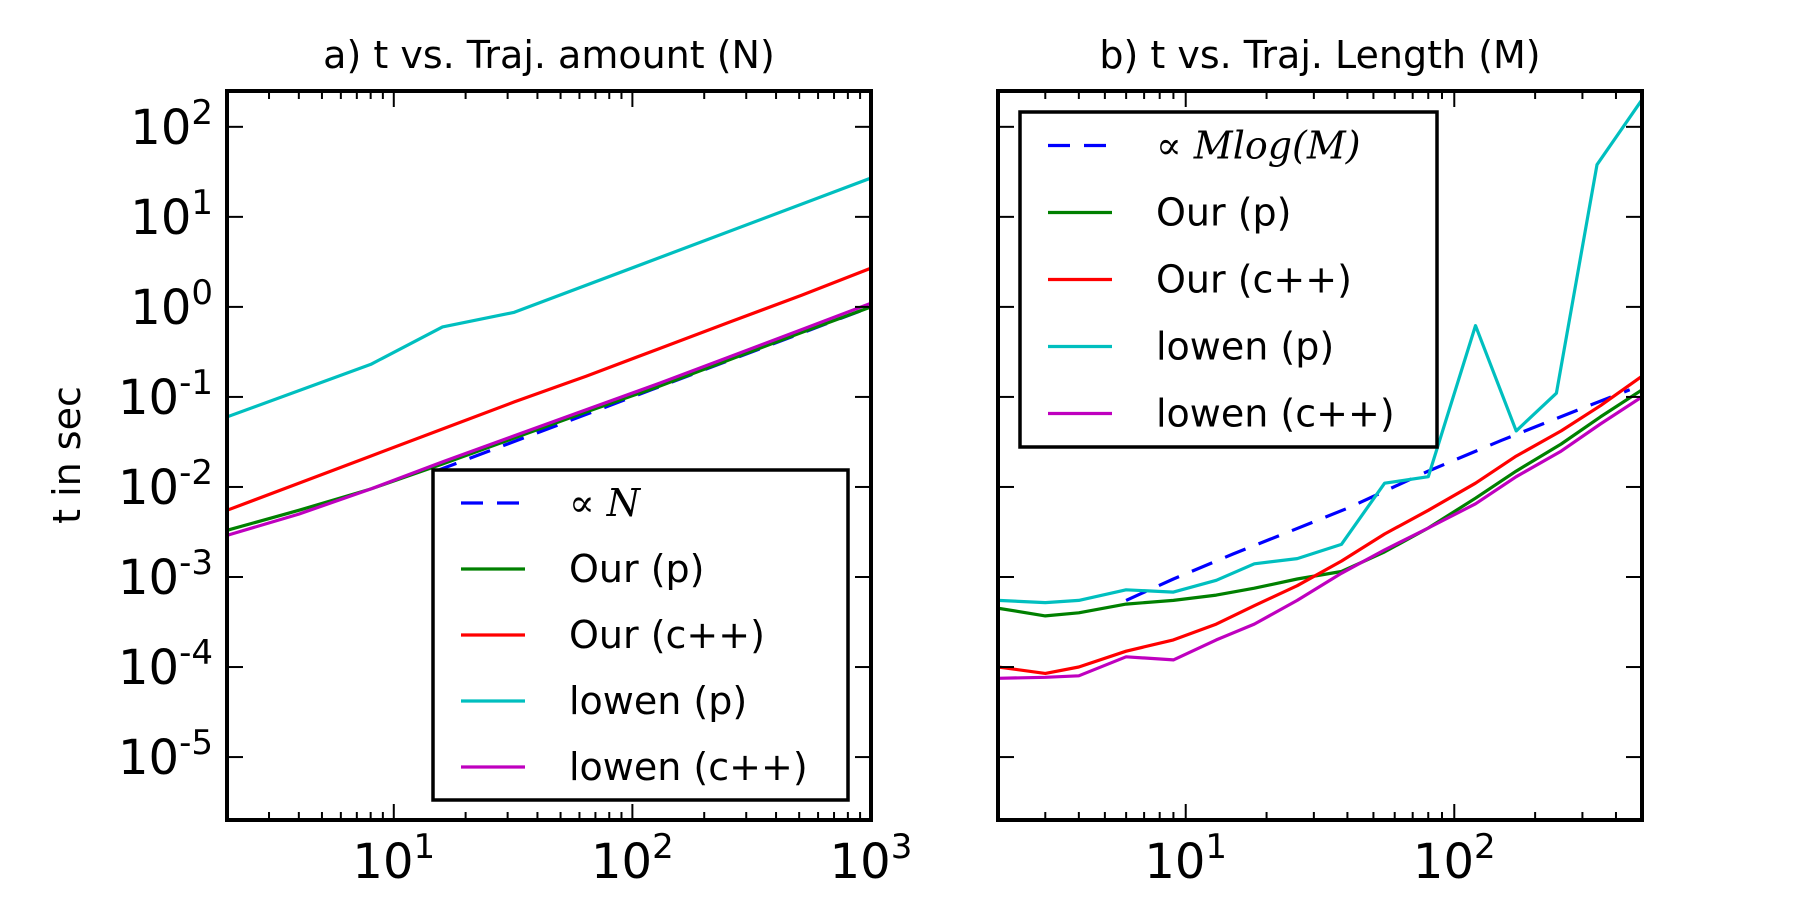  Describe the element at coordinates (165, 394) in the screenshot. I see `y-tick-label: 10⁻¹` at that location.